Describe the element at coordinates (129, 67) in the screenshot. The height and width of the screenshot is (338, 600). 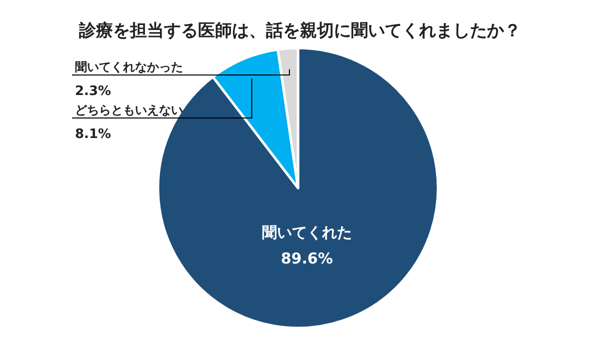
I see `slice-label: 聞いてくれなかった` at that location.